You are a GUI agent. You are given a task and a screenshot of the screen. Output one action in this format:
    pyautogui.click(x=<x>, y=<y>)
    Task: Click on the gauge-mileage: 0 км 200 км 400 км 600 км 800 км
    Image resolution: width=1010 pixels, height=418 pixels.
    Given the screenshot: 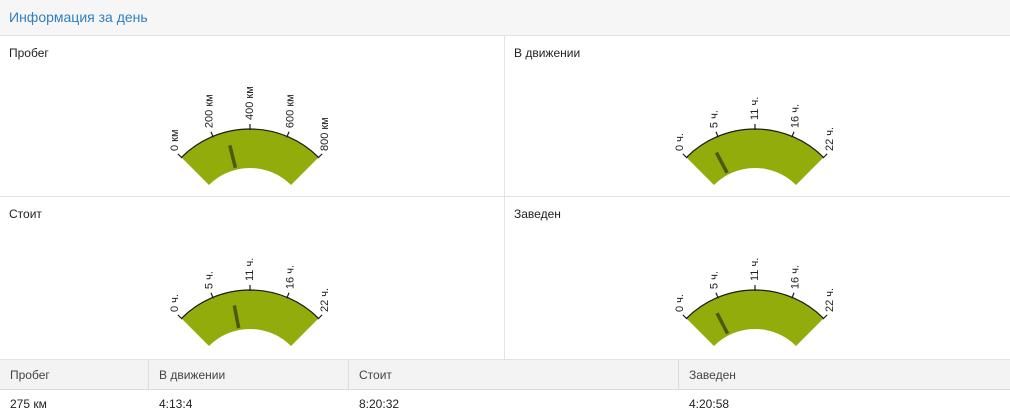 What is the action you would take?
    pyautogui.click(x=250, y=135)
    